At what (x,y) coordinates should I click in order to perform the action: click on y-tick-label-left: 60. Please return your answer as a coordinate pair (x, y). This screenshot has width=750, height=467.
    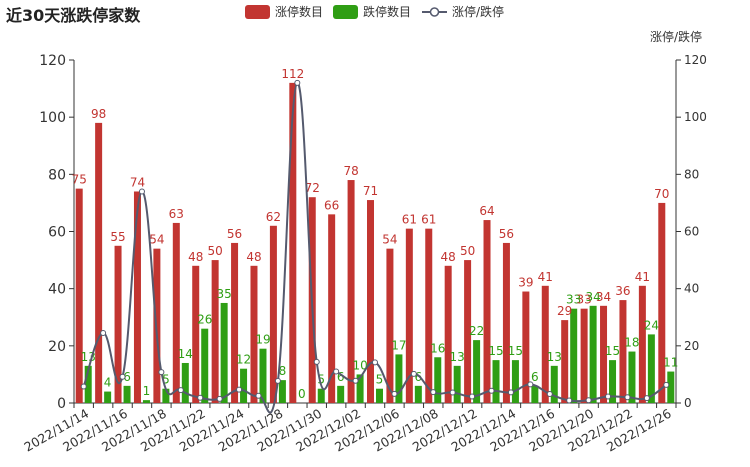
    Looking at the image, I should click on (57, 233).